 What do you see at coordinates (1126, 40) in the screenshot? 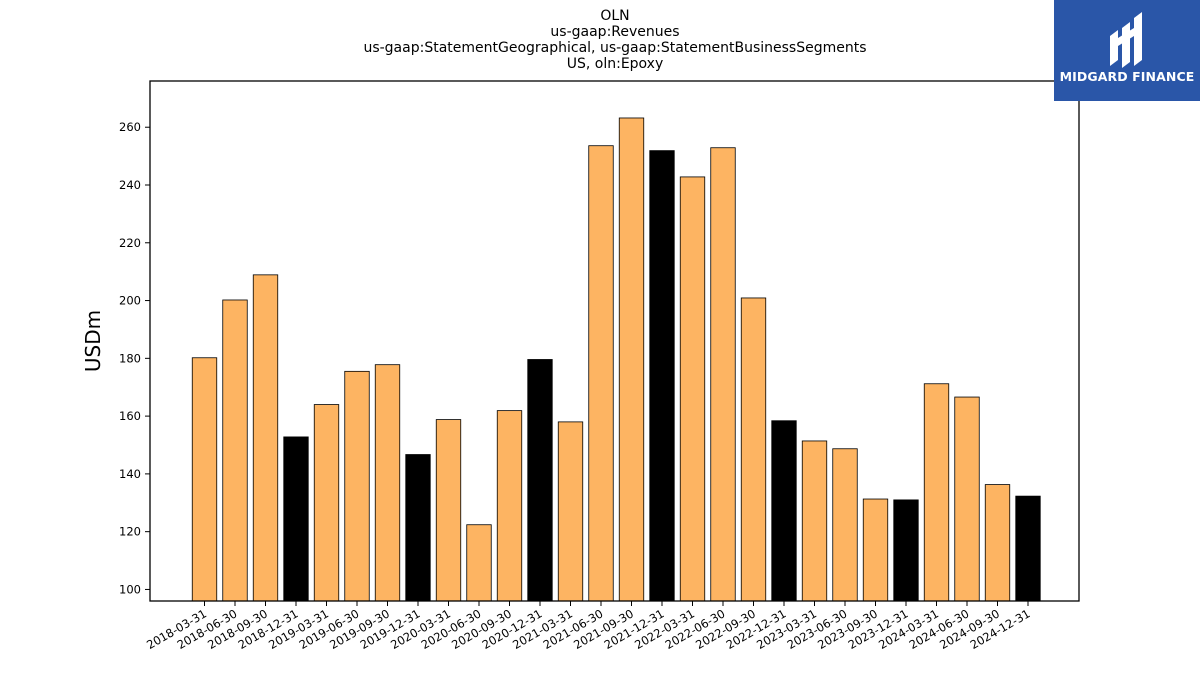
I see `logo-mark-icon` at bounding box center [1126, 40].